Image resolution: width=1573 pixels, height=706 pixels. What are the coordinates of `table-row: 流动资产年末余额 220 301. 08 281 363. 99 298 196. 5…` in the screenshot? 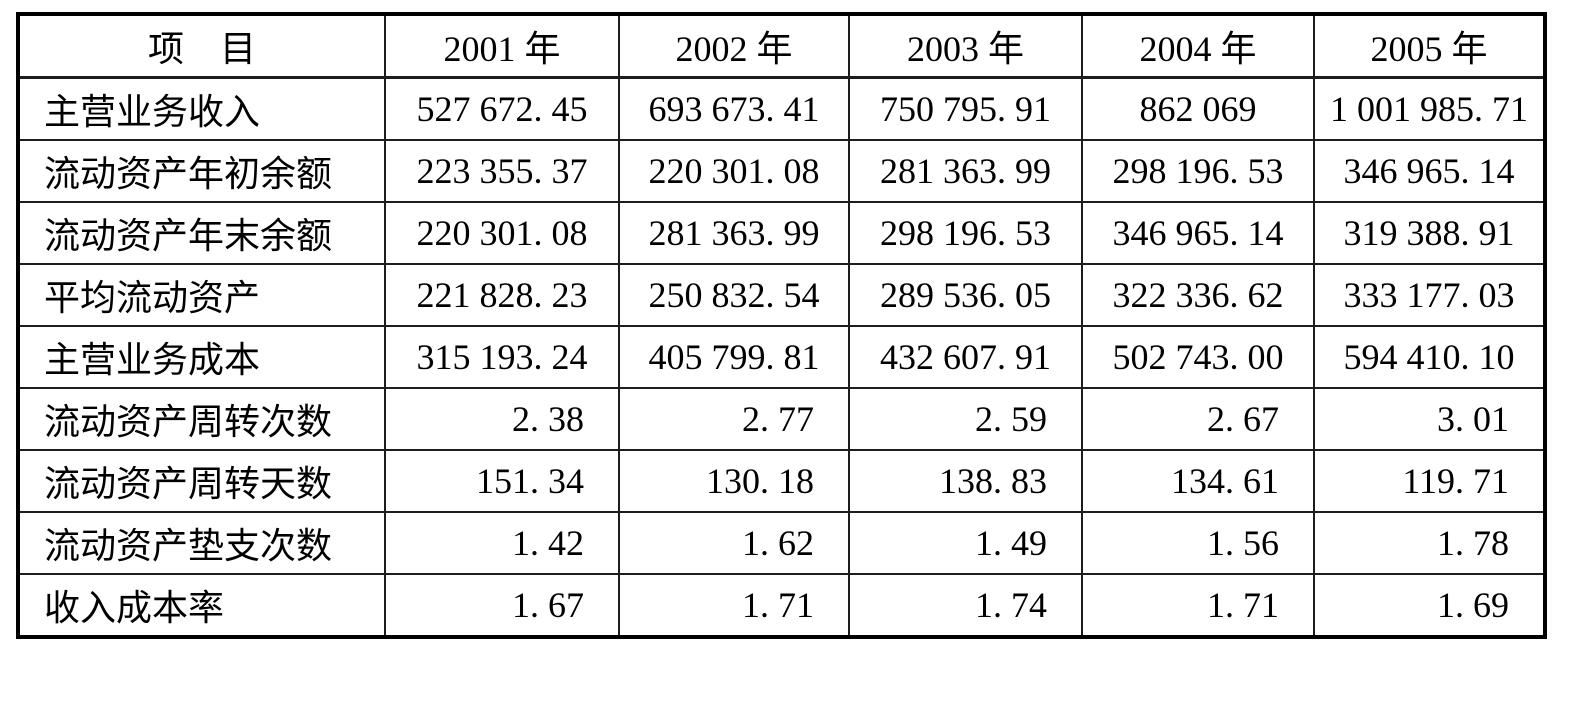 It's located at (781, 233).